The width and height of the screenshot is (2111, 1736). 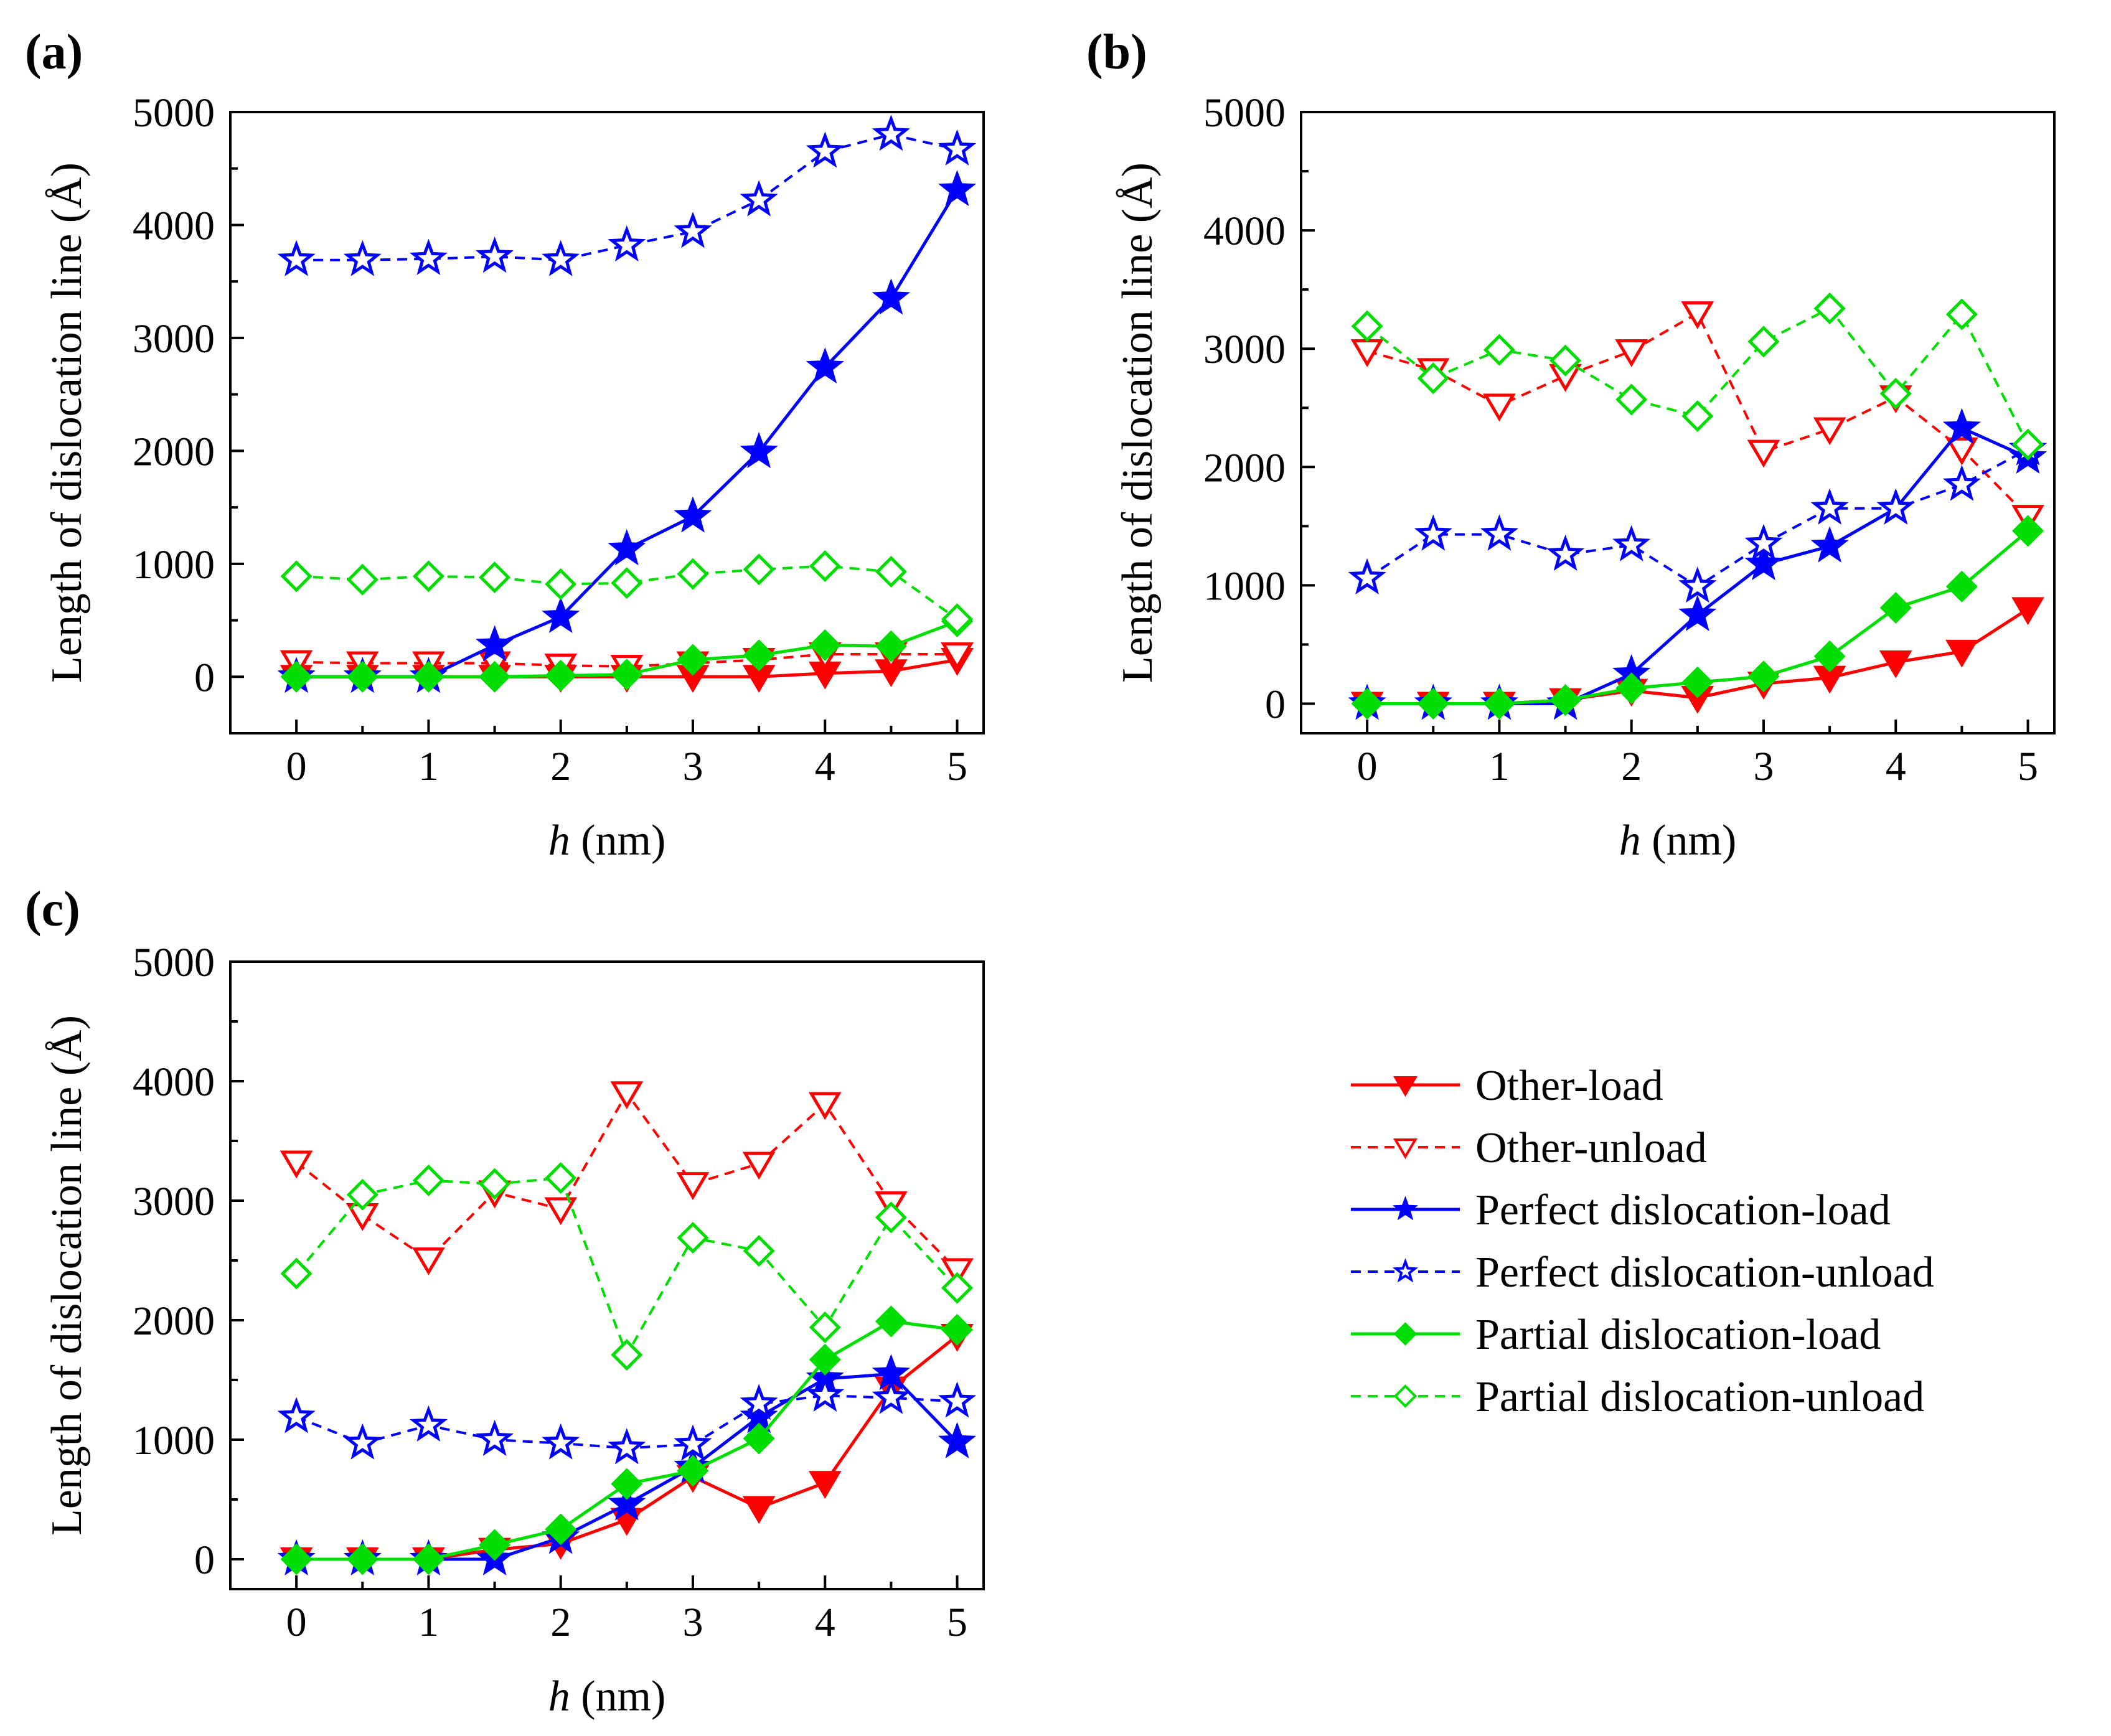 I want to click on y-tick-label: 2000, so click(x=174, y=1321).